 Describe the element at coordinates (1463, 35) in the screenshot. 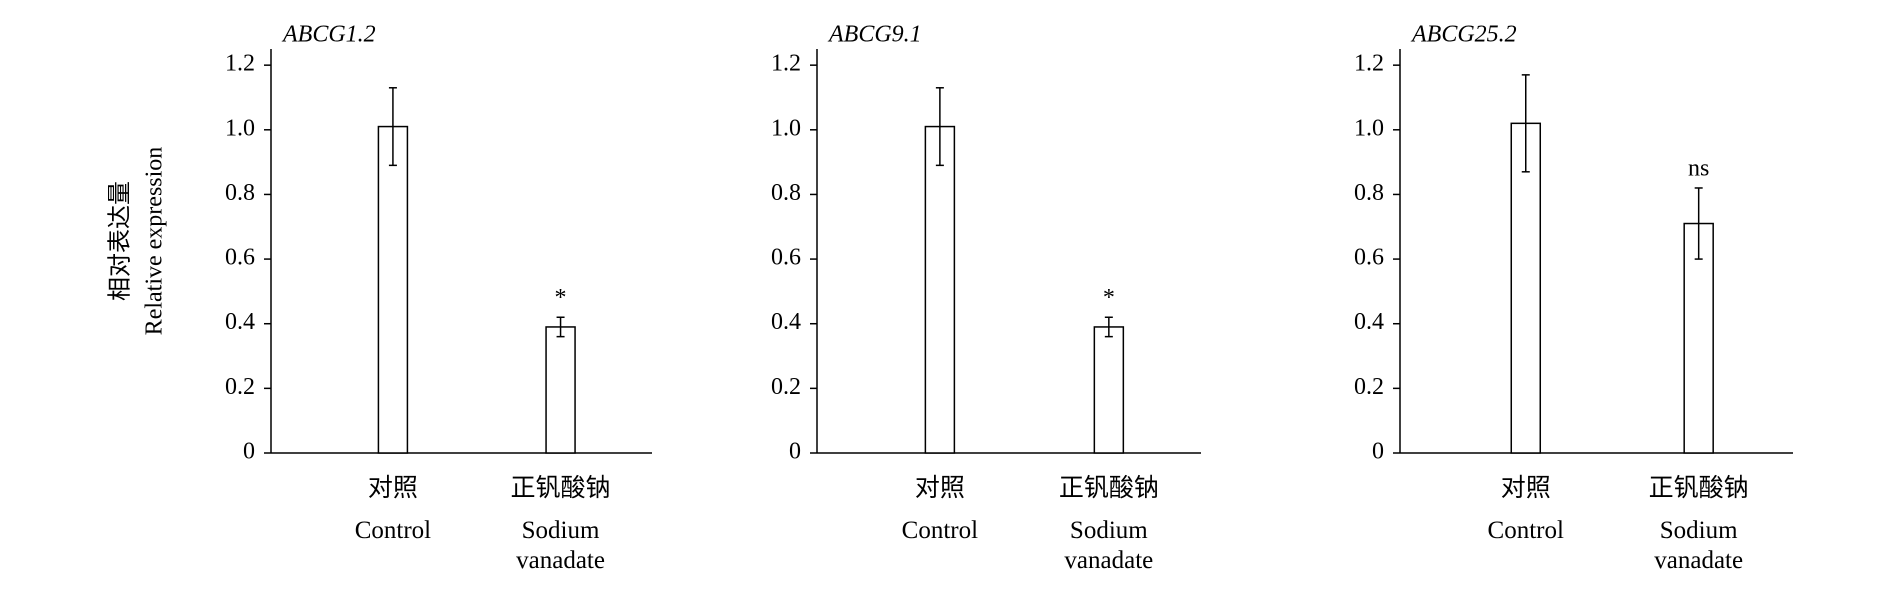

I see `panel-title: ABCG25.2` at that location.